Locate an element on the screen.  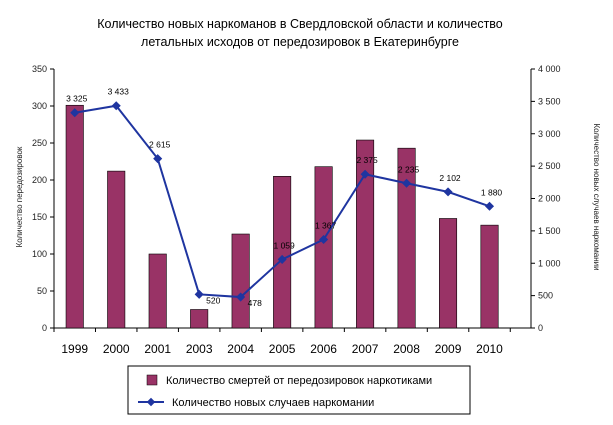
line-data-label: 3 325 is located at coordinates (77, 99).